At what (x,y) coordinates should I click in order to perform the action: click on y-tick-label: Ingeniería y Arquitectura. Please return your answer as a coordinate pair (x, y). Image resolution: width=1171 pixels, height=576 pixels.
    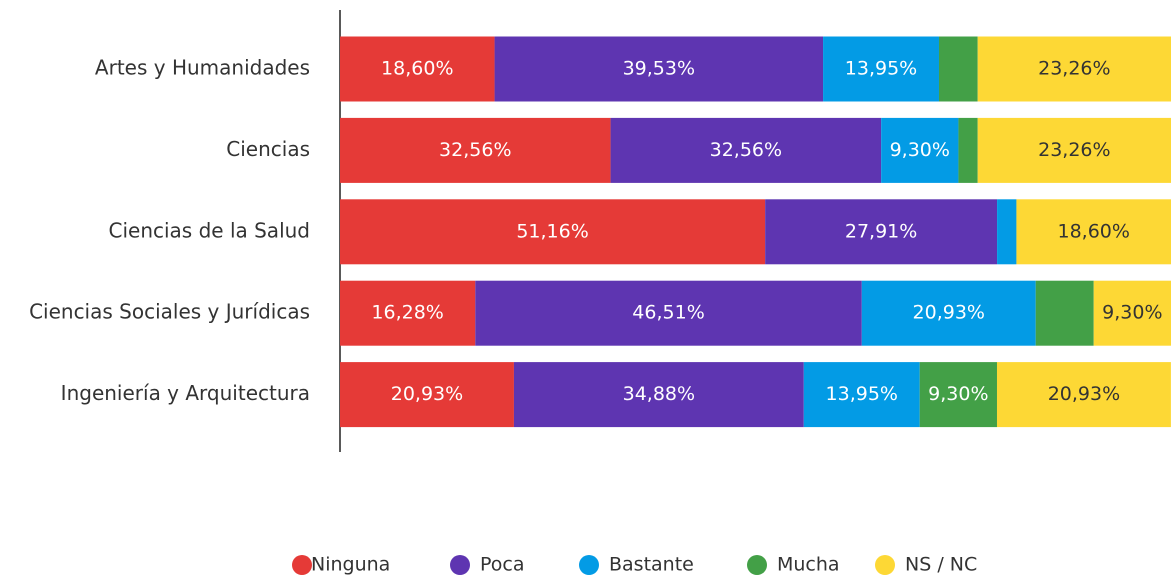
    Looking at the image, I should click on (185, 393).